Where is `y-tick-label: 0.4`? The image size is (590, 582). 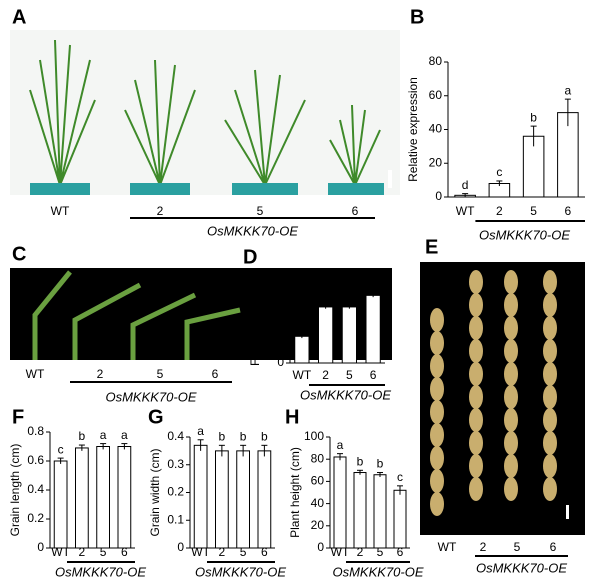 y-tick-label: 0.4 is located at coordinates (35, 489).